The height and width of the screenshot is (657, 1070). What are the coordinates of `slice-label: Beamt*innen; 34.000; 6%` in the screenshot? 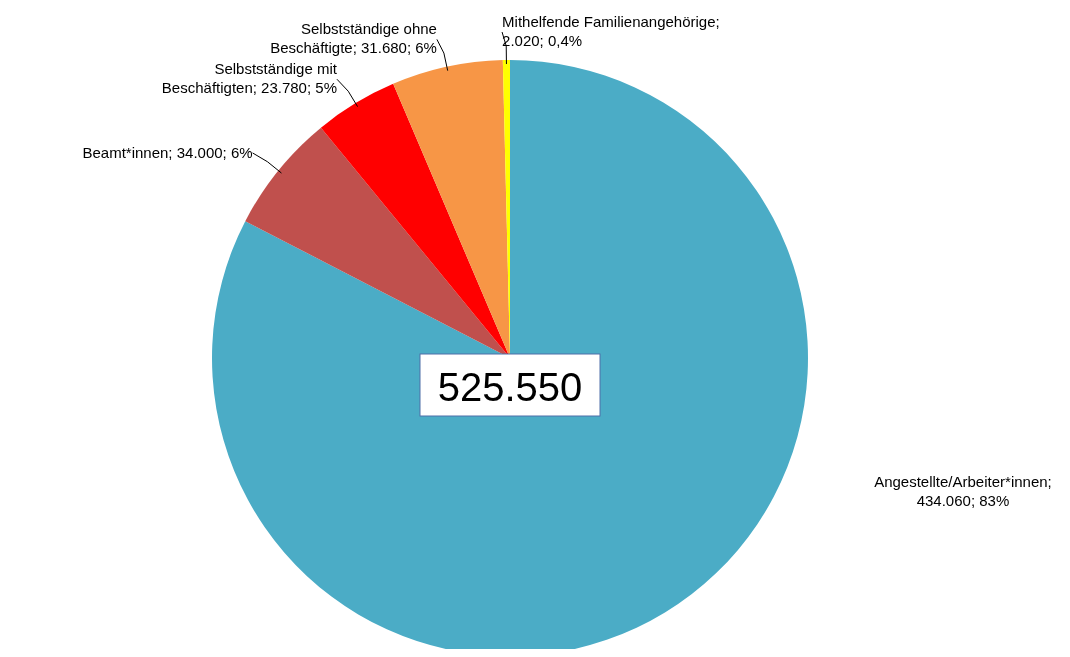 It's located at (167, 152).